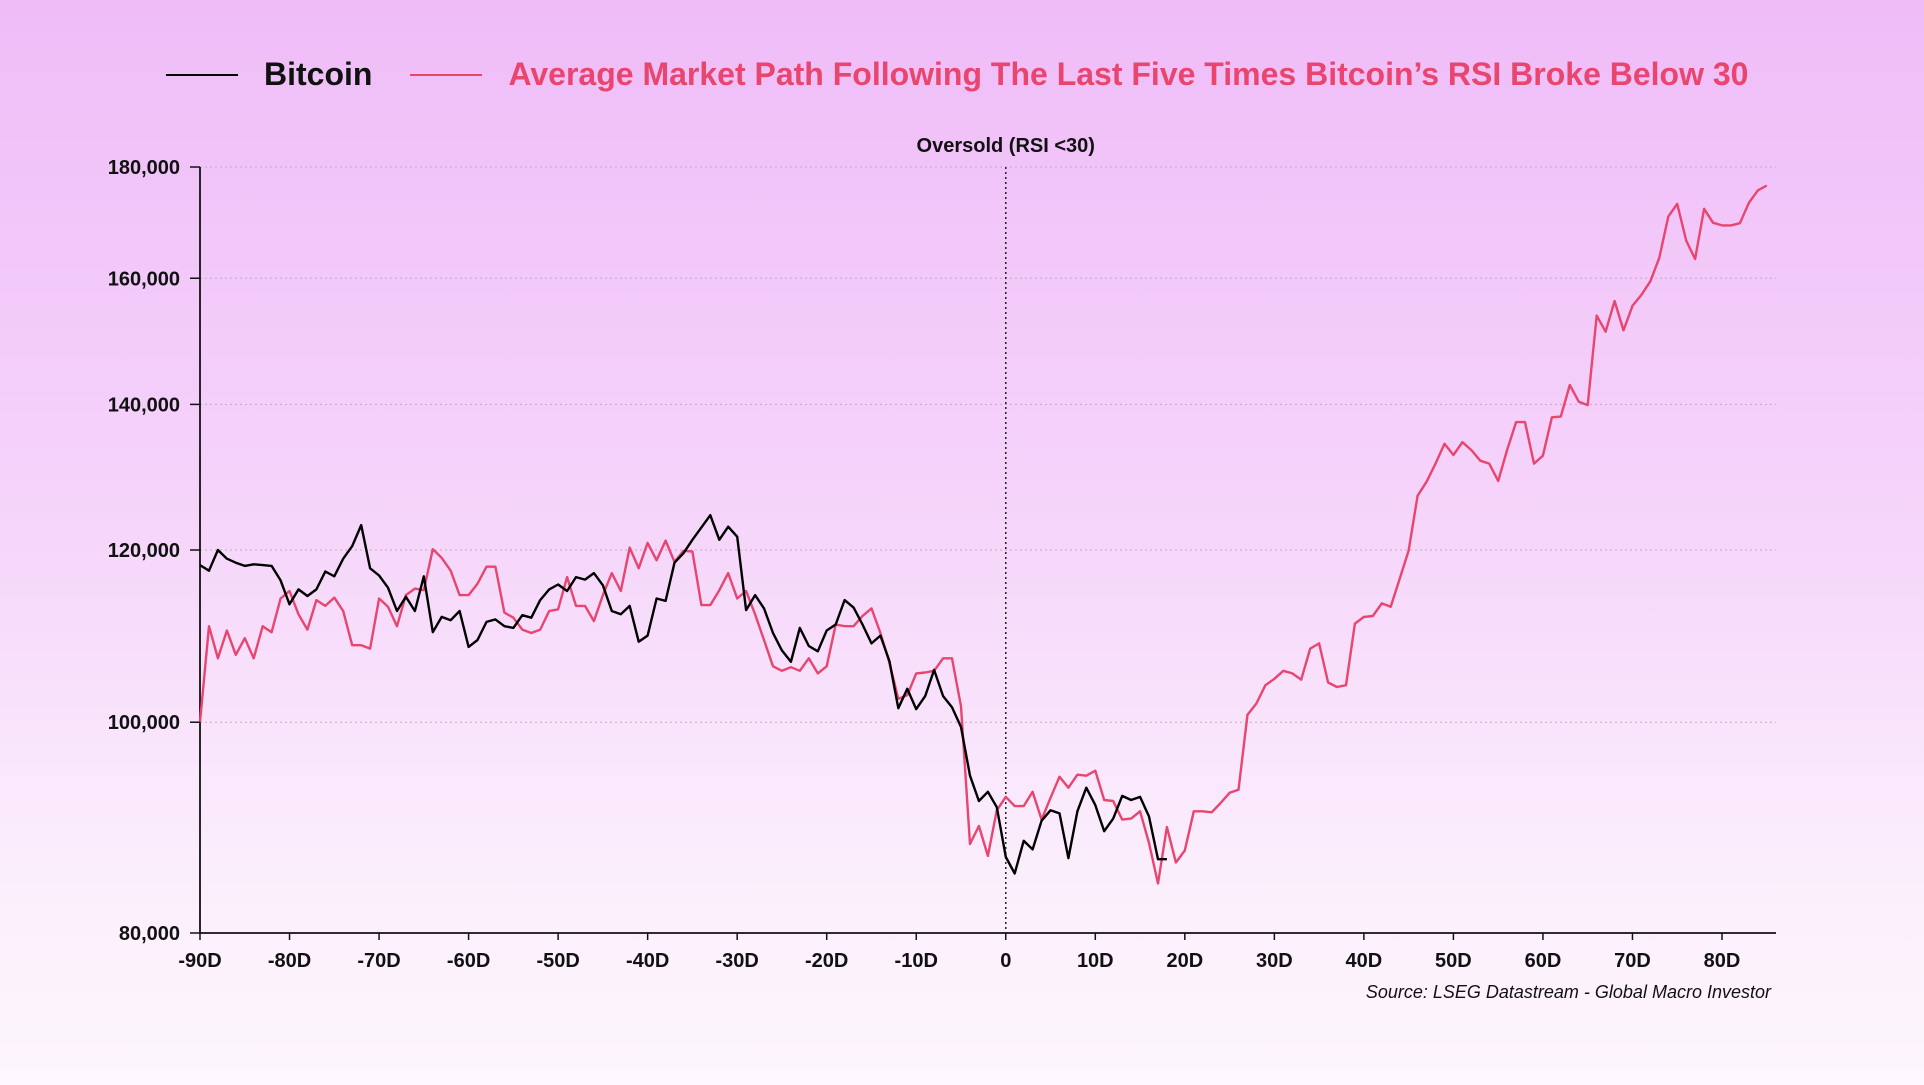 This screenshot has height=1085, width=1924. I want to click on x-tick-label: -70D, so click(378, 961).